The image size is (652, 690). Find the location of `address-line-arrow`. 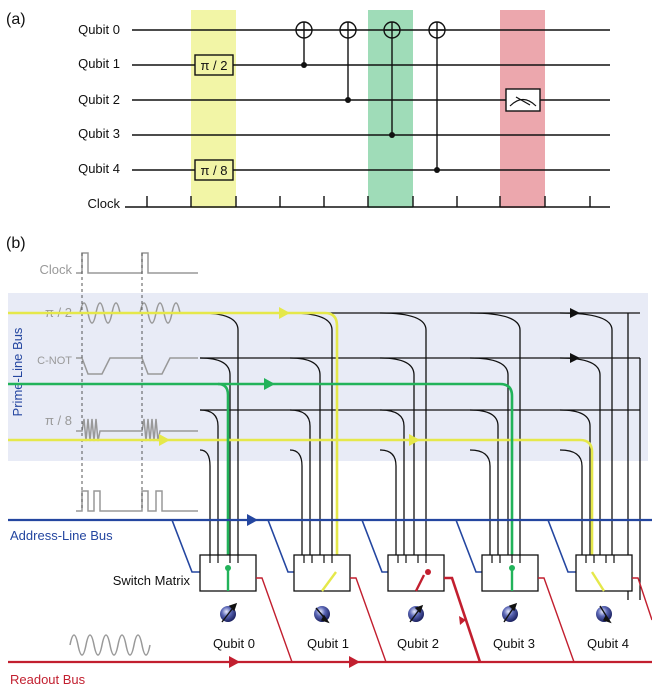

address-line-arrow is located at coordinates (252, 520).